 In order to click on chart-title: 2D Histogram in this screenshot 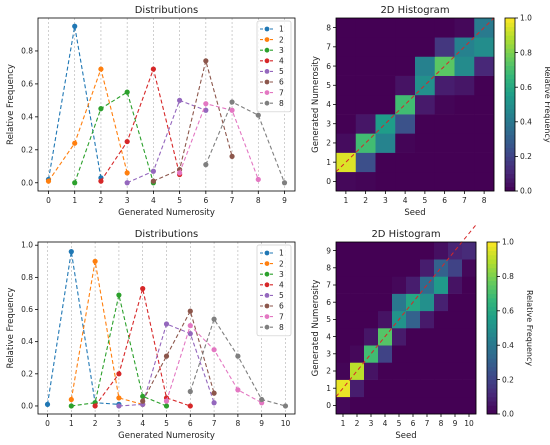, I will do `click(405, 234)`.